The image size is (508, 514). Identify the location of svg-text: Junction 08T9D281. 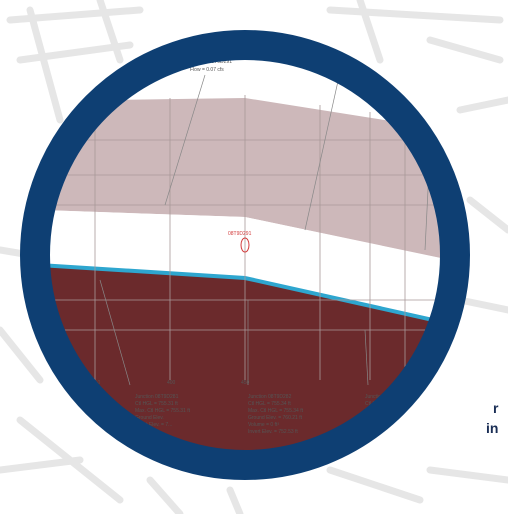
(157, 397).